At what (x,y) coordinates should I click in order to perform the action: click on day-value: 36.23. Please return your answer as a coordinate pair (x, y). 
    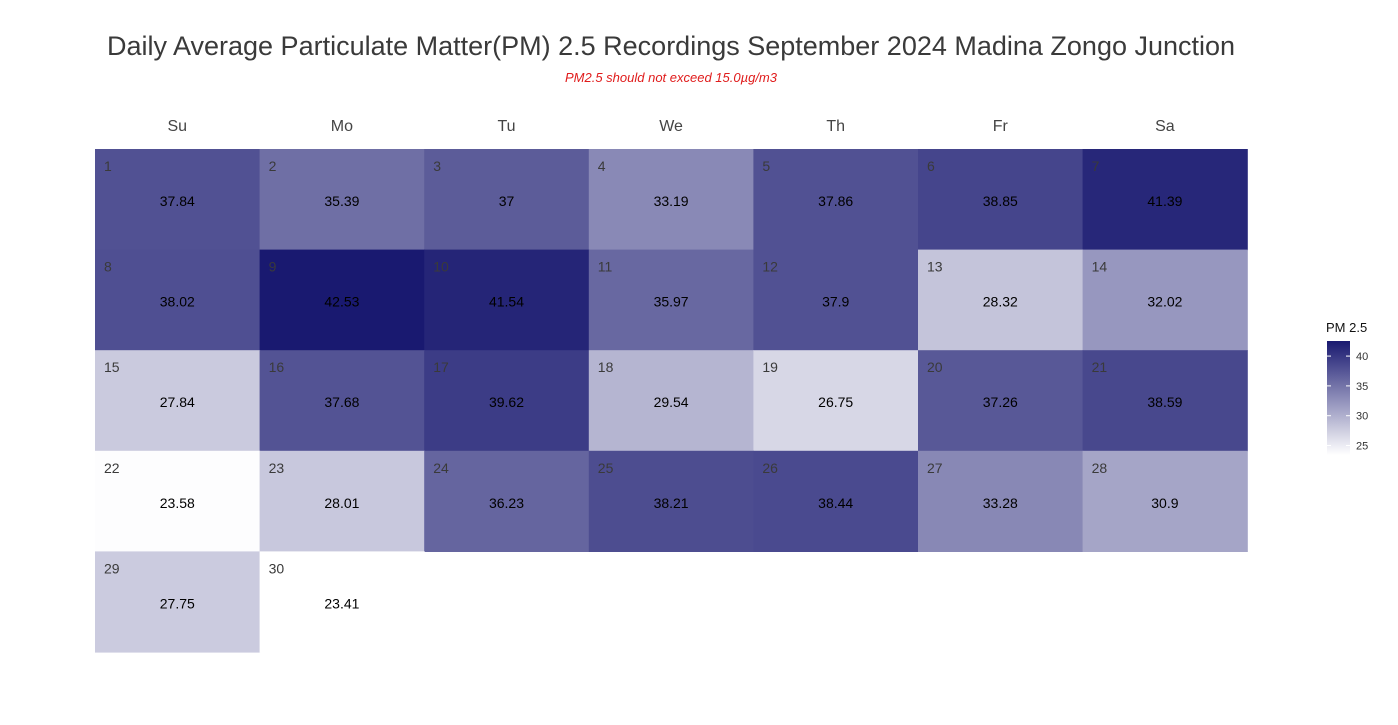
    Looking at the image, I should click on (506, 503).